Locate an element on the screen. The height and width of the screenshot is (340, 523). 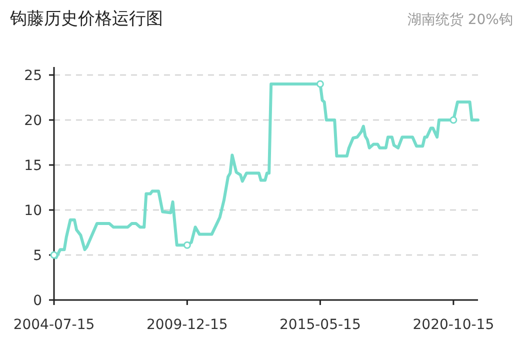
chart-title: 钩藤历史价格运行图 is located at coordinates (86, 19).